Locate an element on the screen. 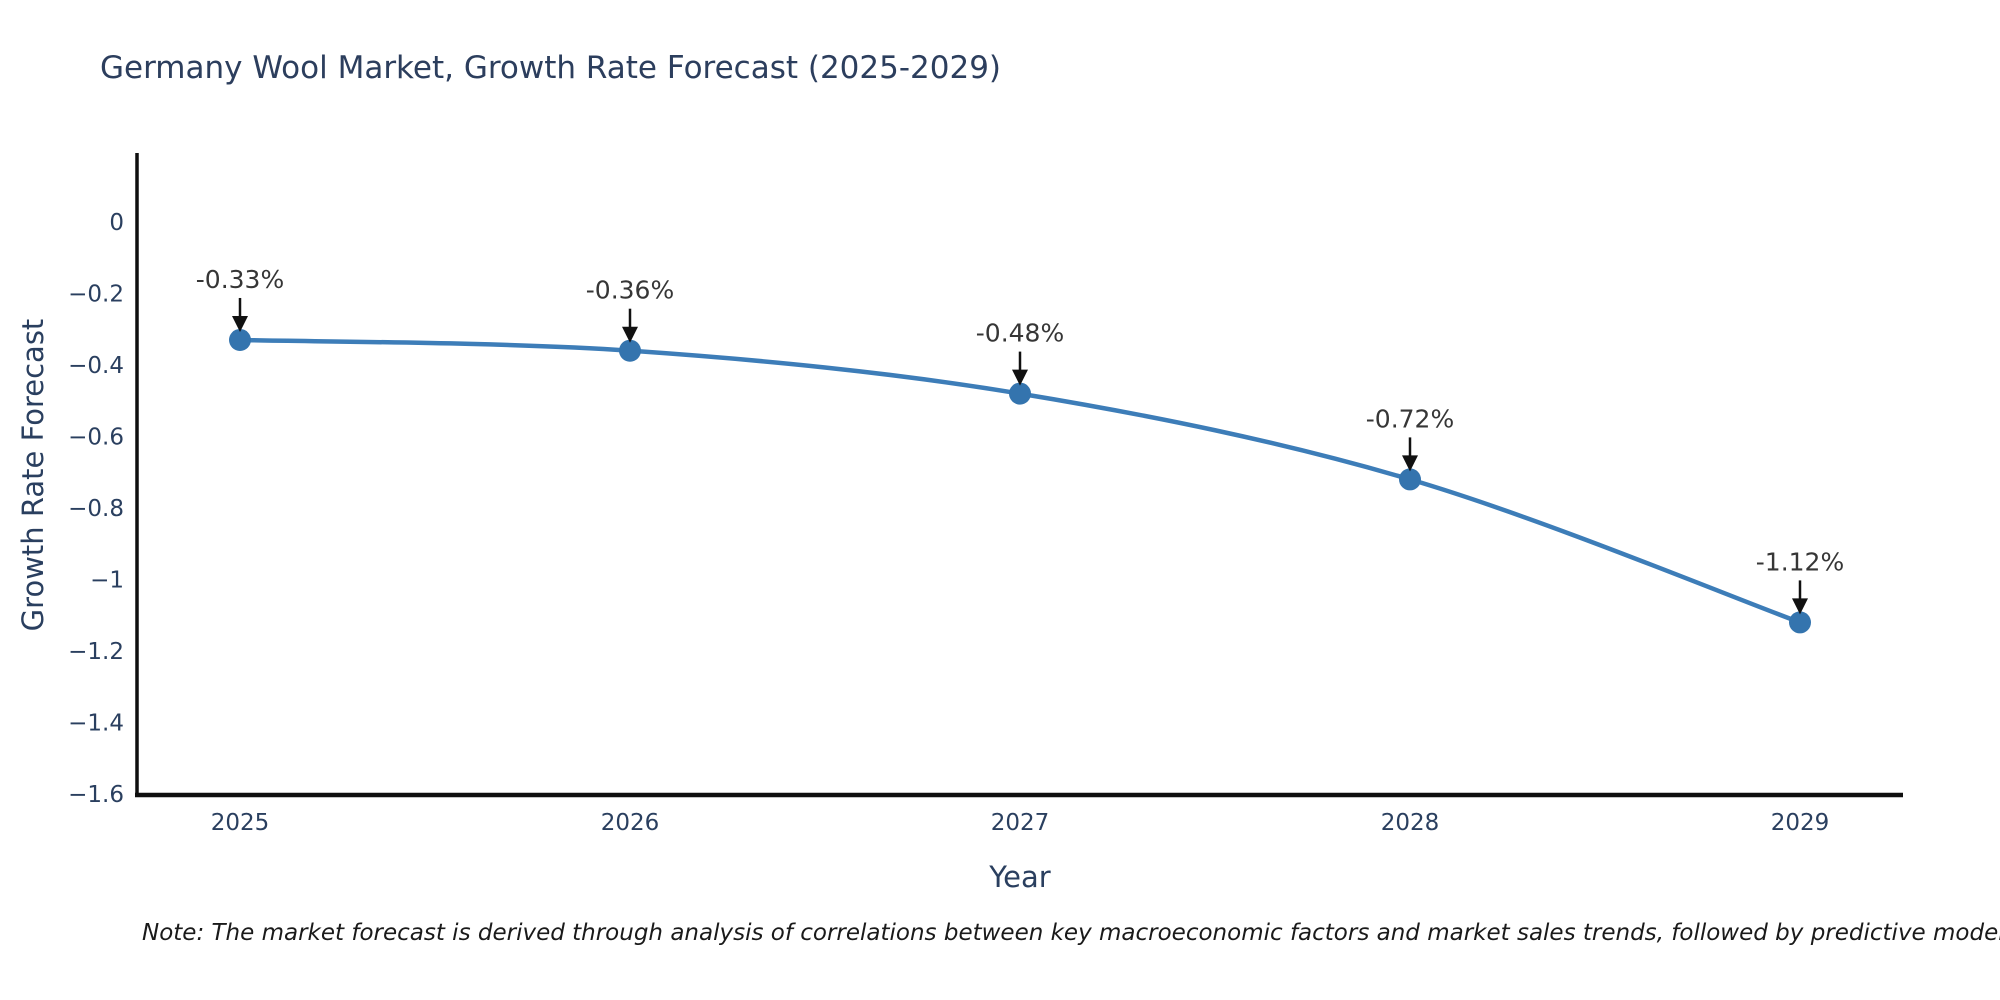  y-tick-label: −0.2 is located at coordinates (96, 295).